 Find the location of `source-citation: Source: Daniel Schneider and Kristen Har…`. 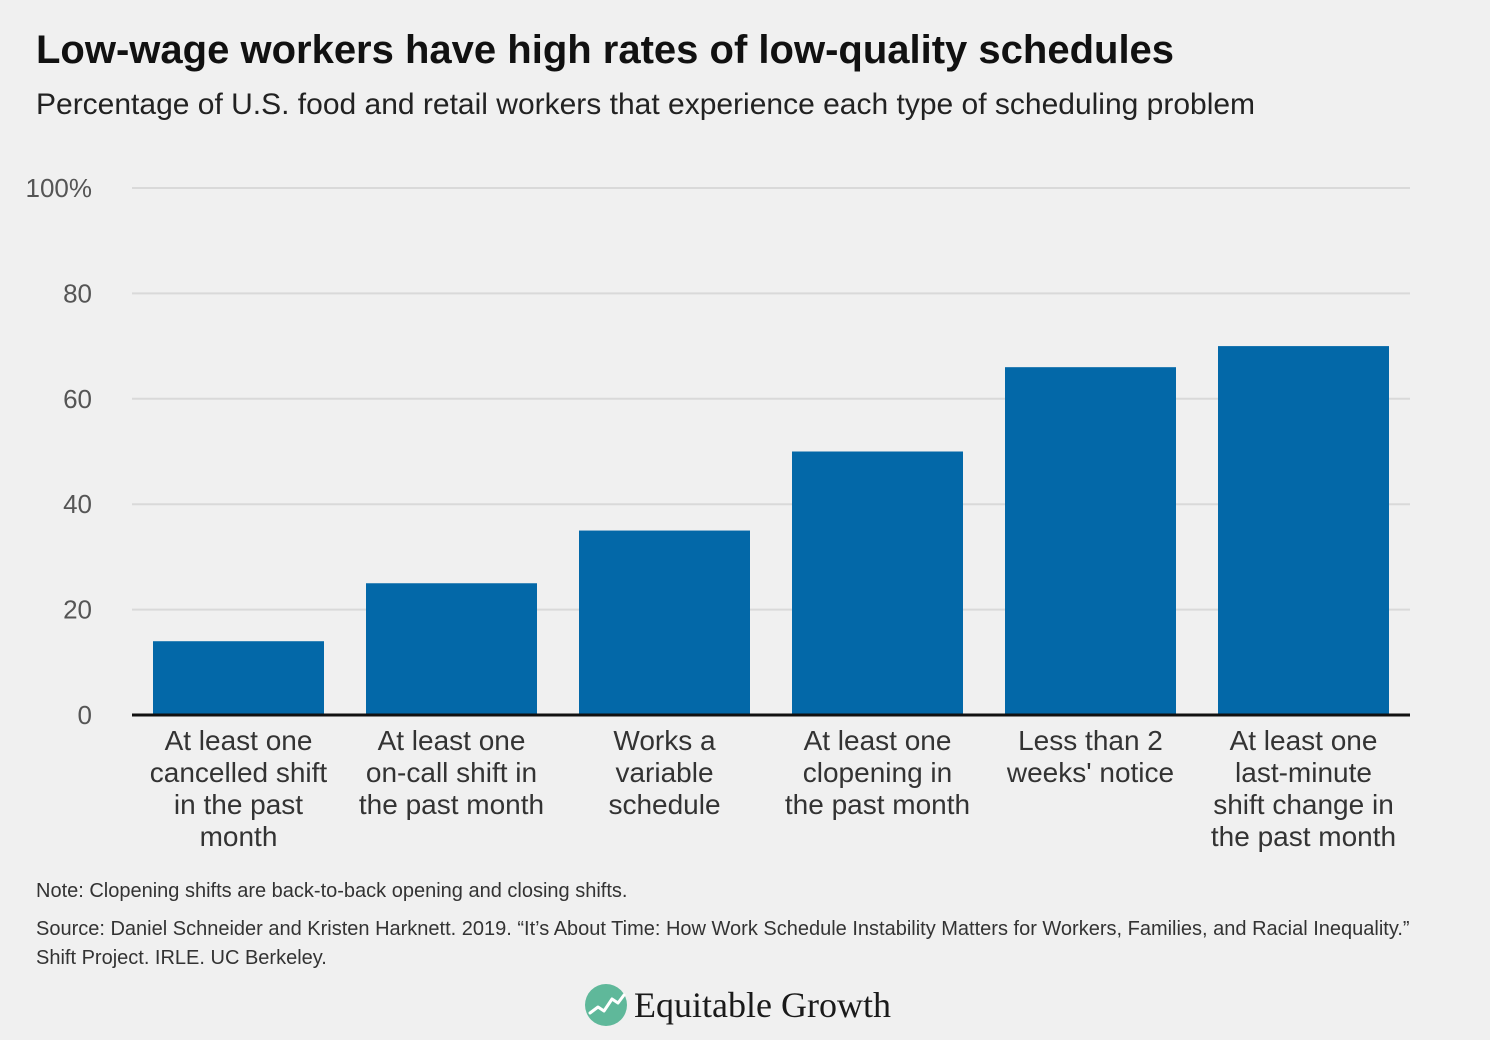

source-citation: Source: Daniel Schneider and Kristen Har… is located at coordinates (723, 943).